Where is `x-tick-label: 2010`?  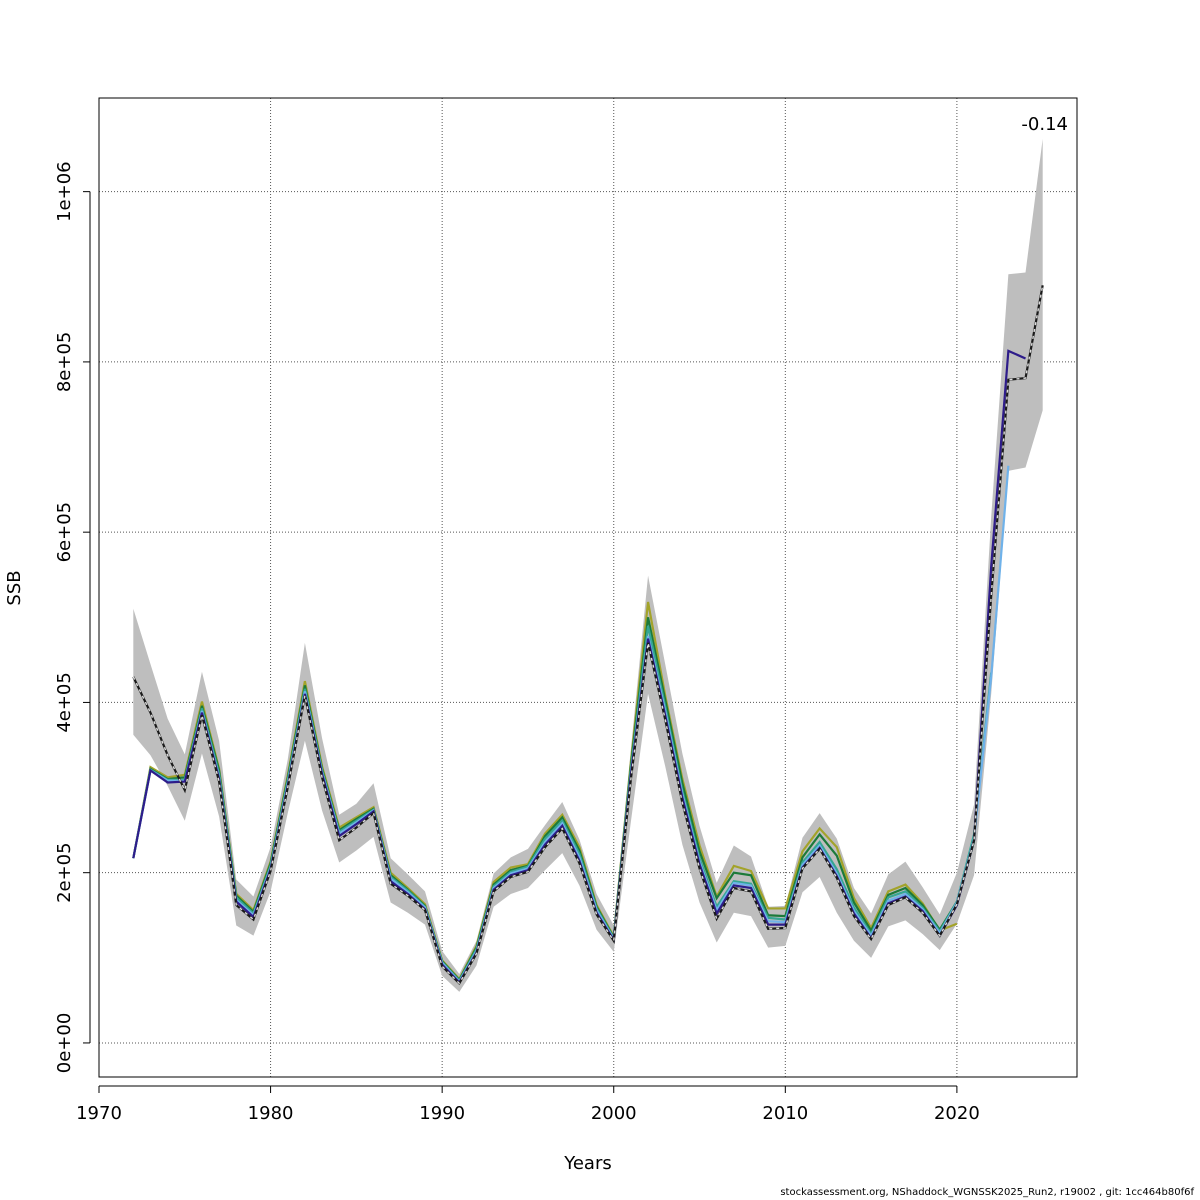
x-tick-label: 2010 is located at coordinates (785, 1113).